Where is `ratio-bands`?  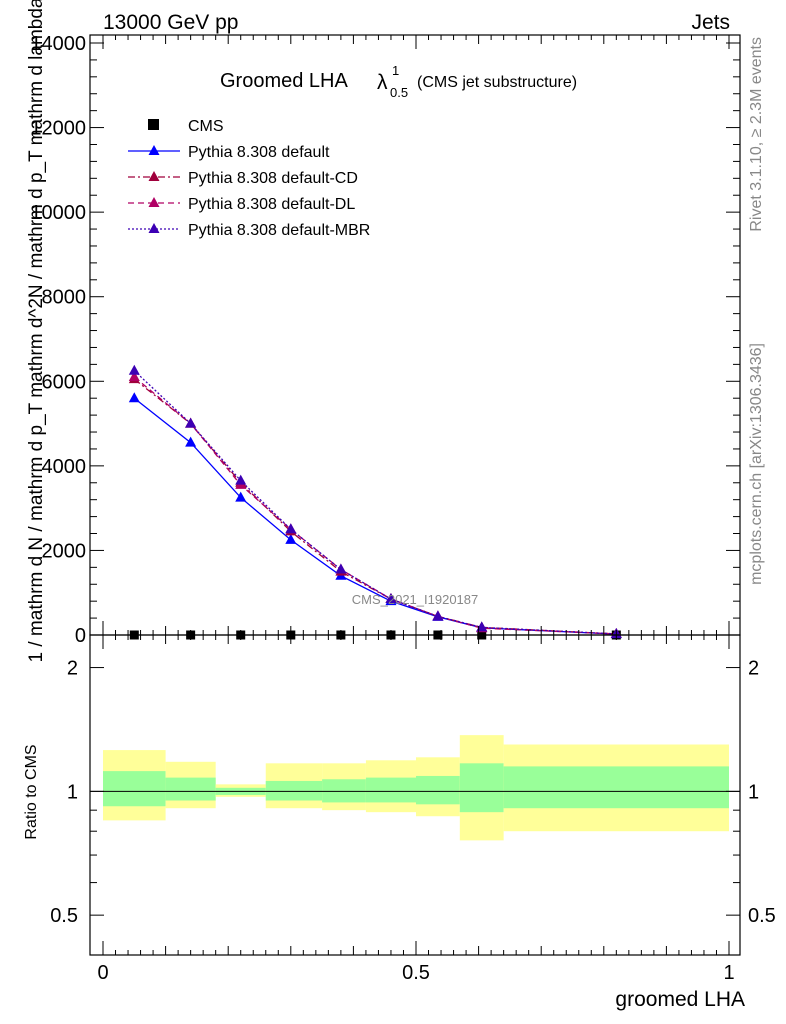
ratio-bands is located at coordinates (416, 788).